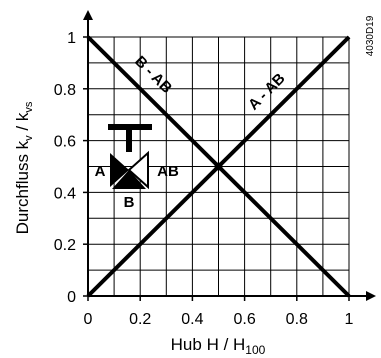 This screenshot has width=381, height=358. What do you see at coordinates (244, 319) in the screenshot?
I see `x-tick-label: 0.6` at bounding box center [244, 319].